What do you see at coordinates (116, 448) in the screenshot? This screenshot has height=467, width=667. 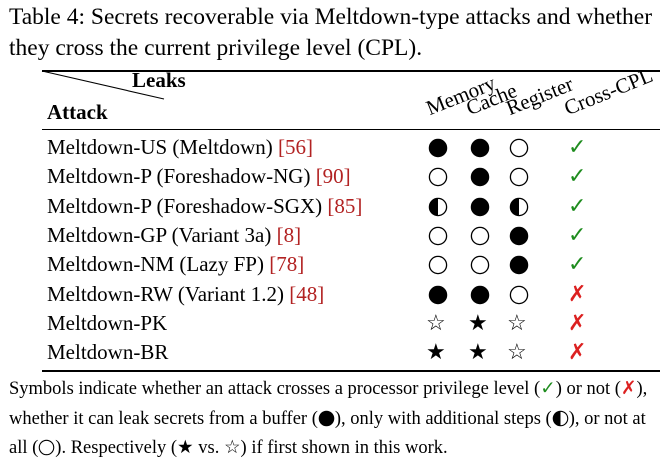 I see `note-text-6: ). Respectively (` at bounding box center [116, 448].